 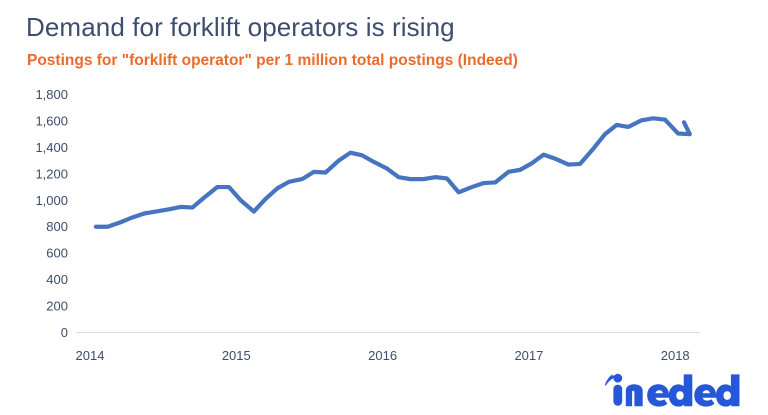 What do you see at coordinates (51, 200) in the screenshot?
I see `y-axis-tick-label: 1,000` at bounding box center [51, 200].